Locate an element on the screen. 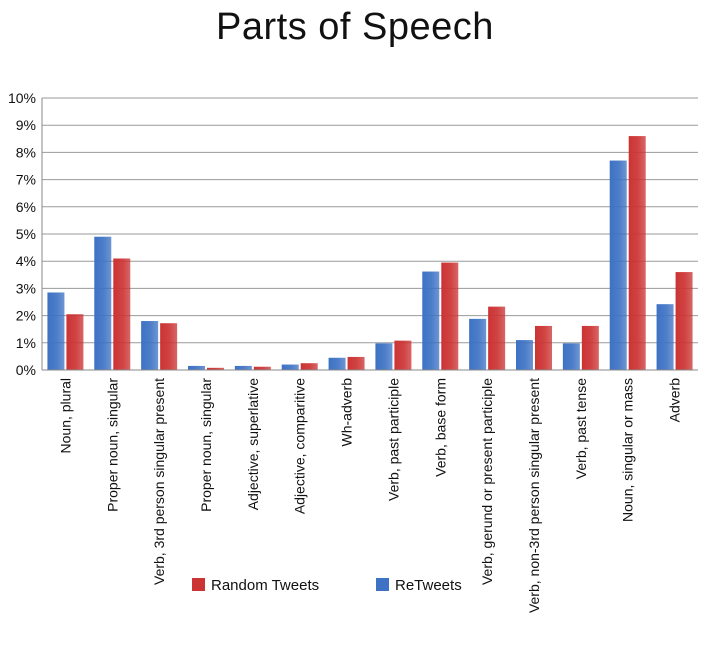 This screenshot has height=657, width=710. chart-title: Parts of Speech is located at coordinates (355, 27).